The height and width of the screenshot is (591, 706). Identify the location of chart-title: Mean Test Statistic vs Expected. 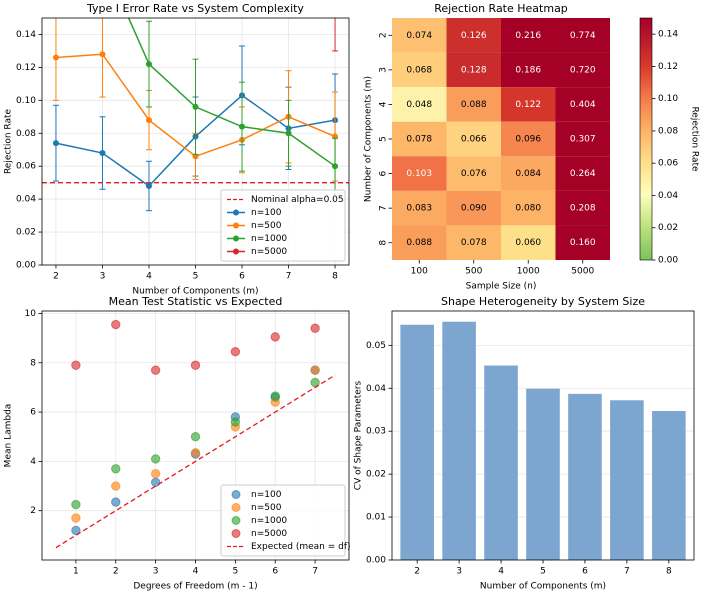
(196, 301).